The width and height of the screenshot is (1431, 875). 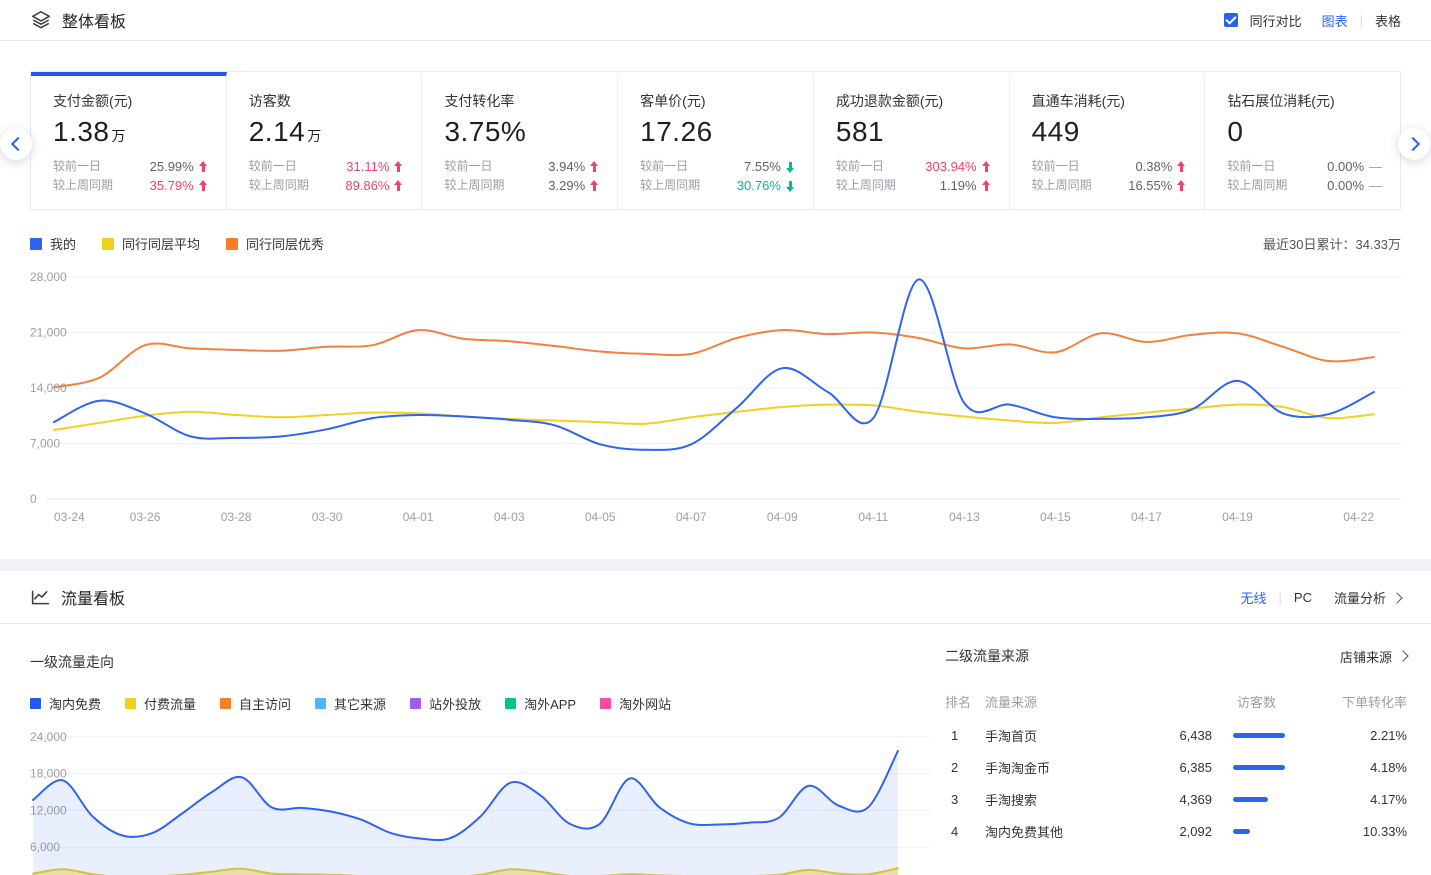 I want to click on delta-value: 30.76%, so click(x=758, y=185).